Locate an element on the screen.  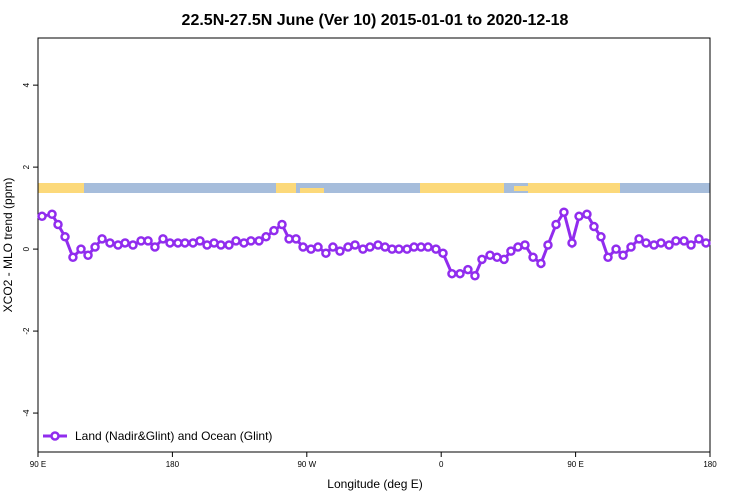
land-ocean-strip is located at coordinates (374, 188).